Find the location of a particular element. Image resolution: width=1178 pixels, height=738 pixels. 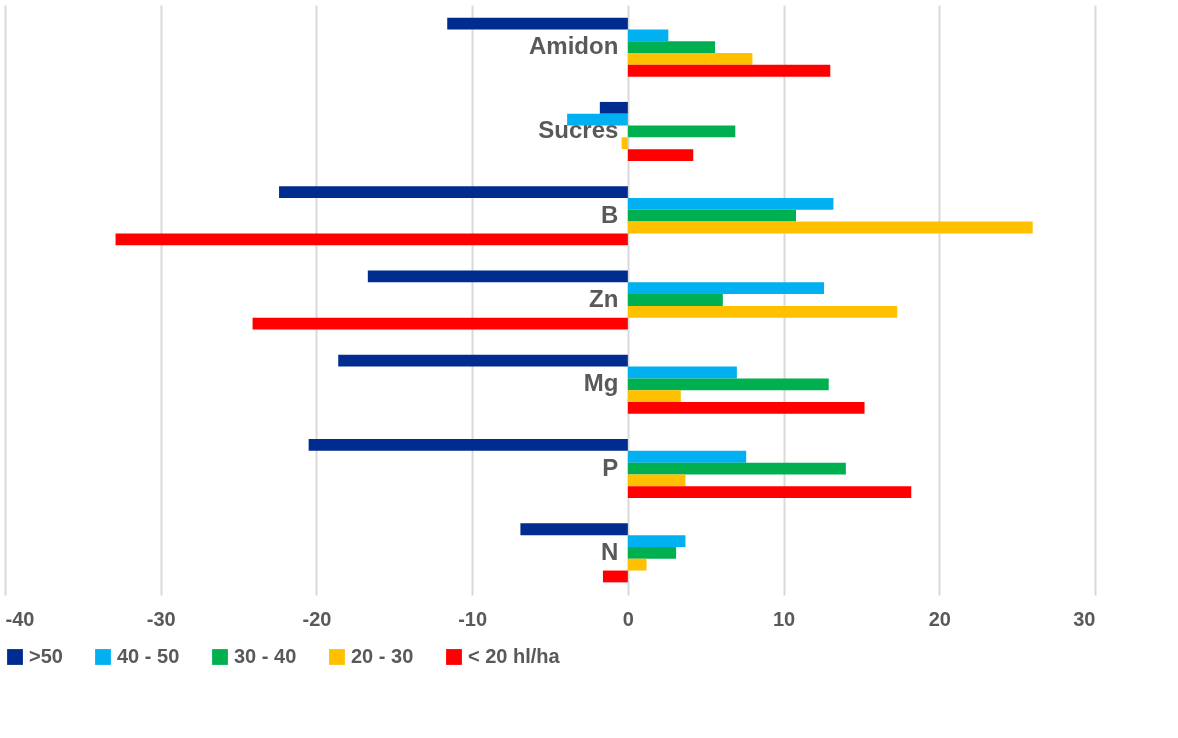

x-tick-label: 10 is located at coordinates (784, 618).